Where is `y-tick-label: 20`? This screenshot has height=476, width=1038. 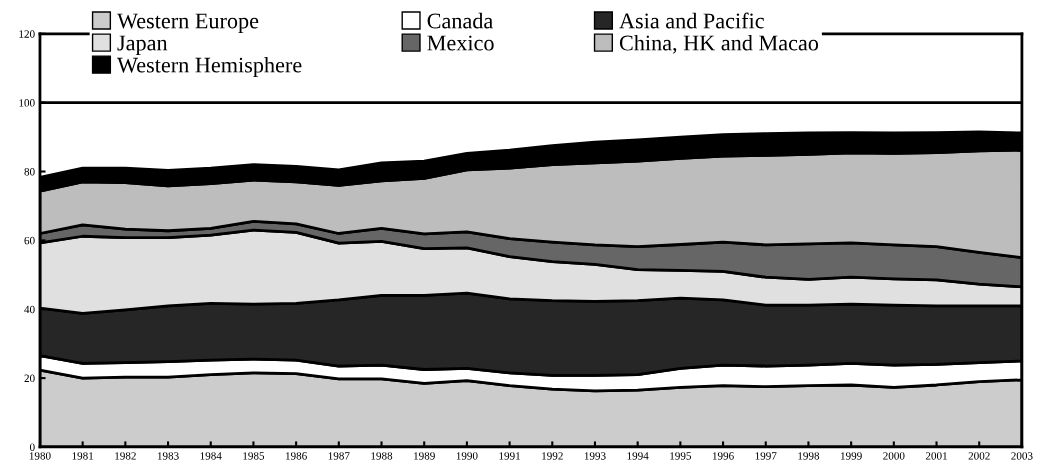
y-tick-label: 20 is located at coordinates (29, 378).